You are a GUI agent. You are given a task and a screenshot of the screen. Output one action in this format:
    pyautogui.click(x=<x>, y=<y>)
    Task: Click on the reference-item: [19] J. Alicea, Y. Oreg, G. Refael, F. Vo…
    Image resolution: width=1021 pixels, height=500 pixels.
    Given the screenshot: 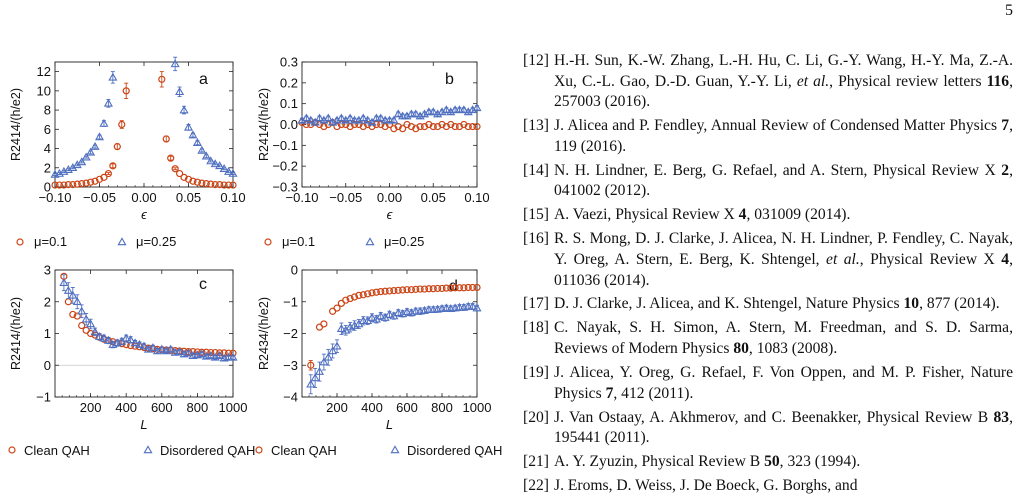 What is the action you would take?
    pyautogui.click(x=765, y=383)
    